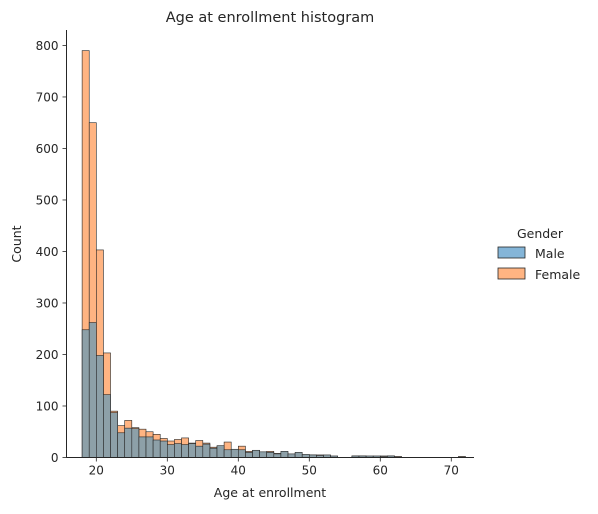  Describe the element at coordinates (451, 471) in the screenshot. I see `x-tick-label: 70` at that location.